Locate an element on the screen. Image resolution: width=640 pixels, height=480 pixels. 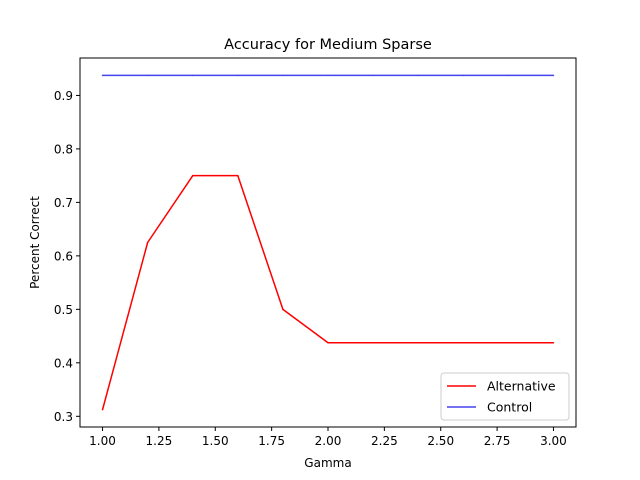
legend-box is located at coordinates (505, 396).